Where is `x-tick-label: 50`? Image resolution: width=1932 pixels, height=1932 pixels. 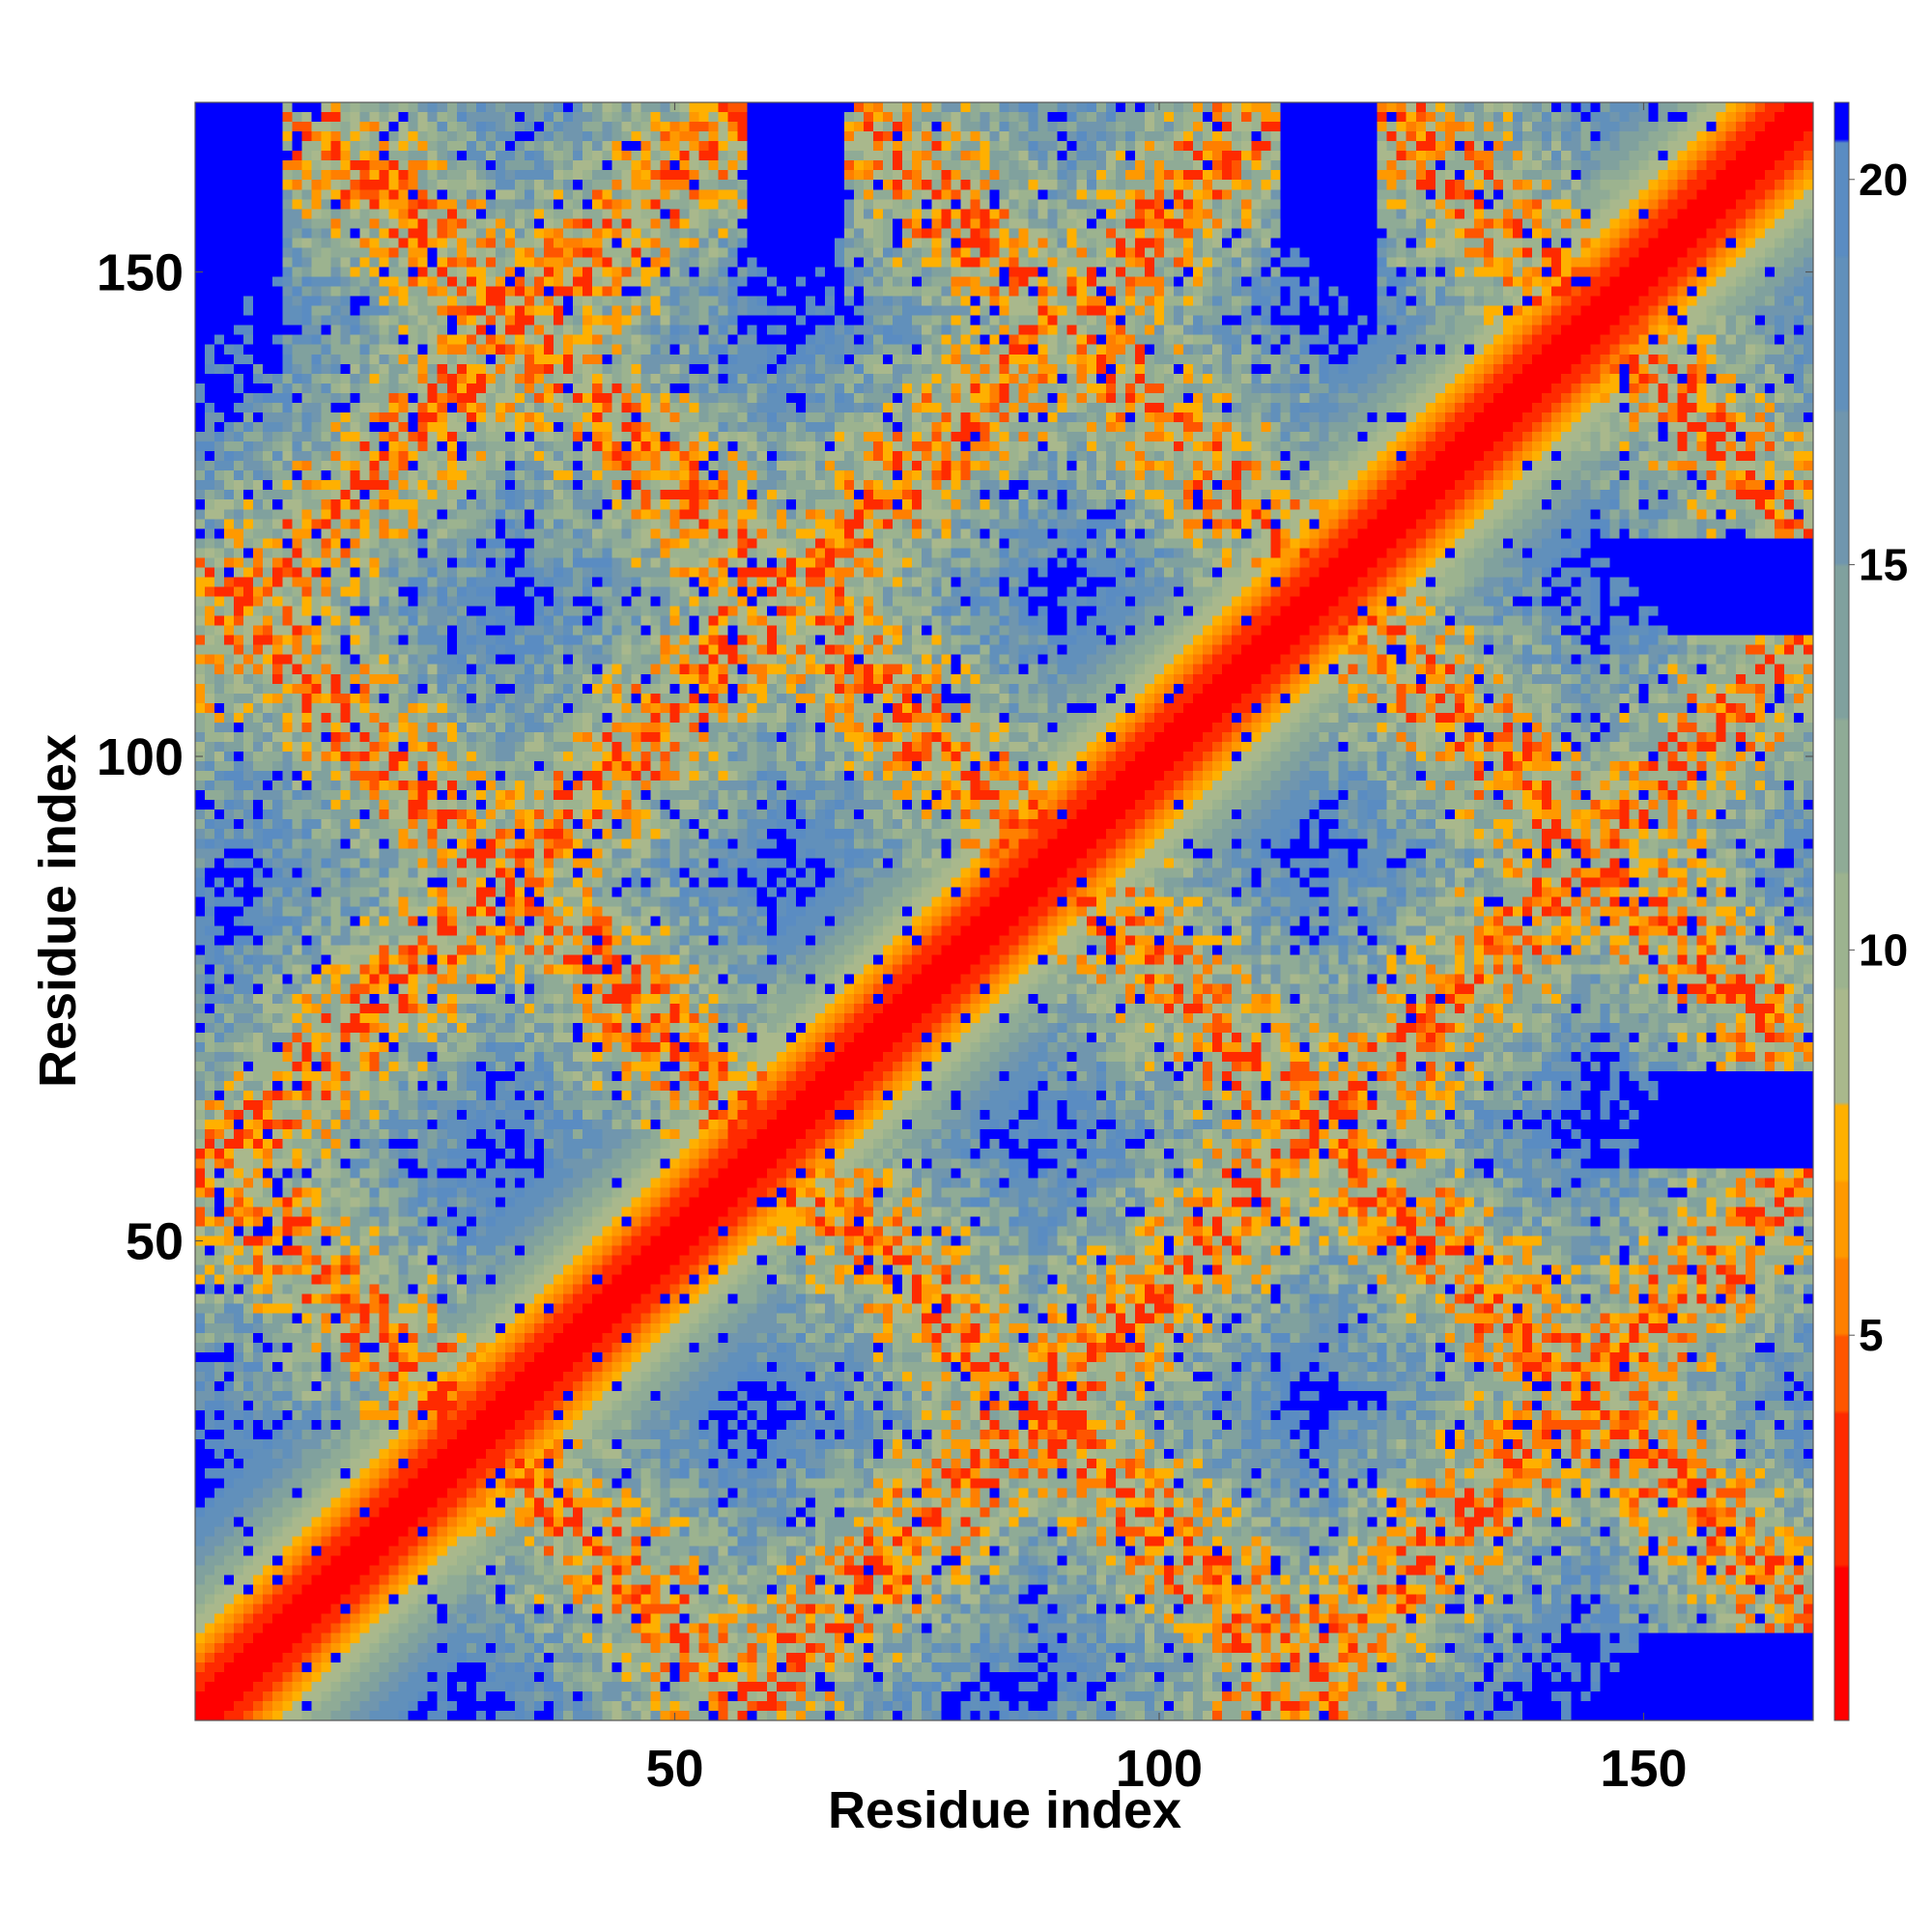 x-tick-label: 50 is located at coordinates (674, 1769).